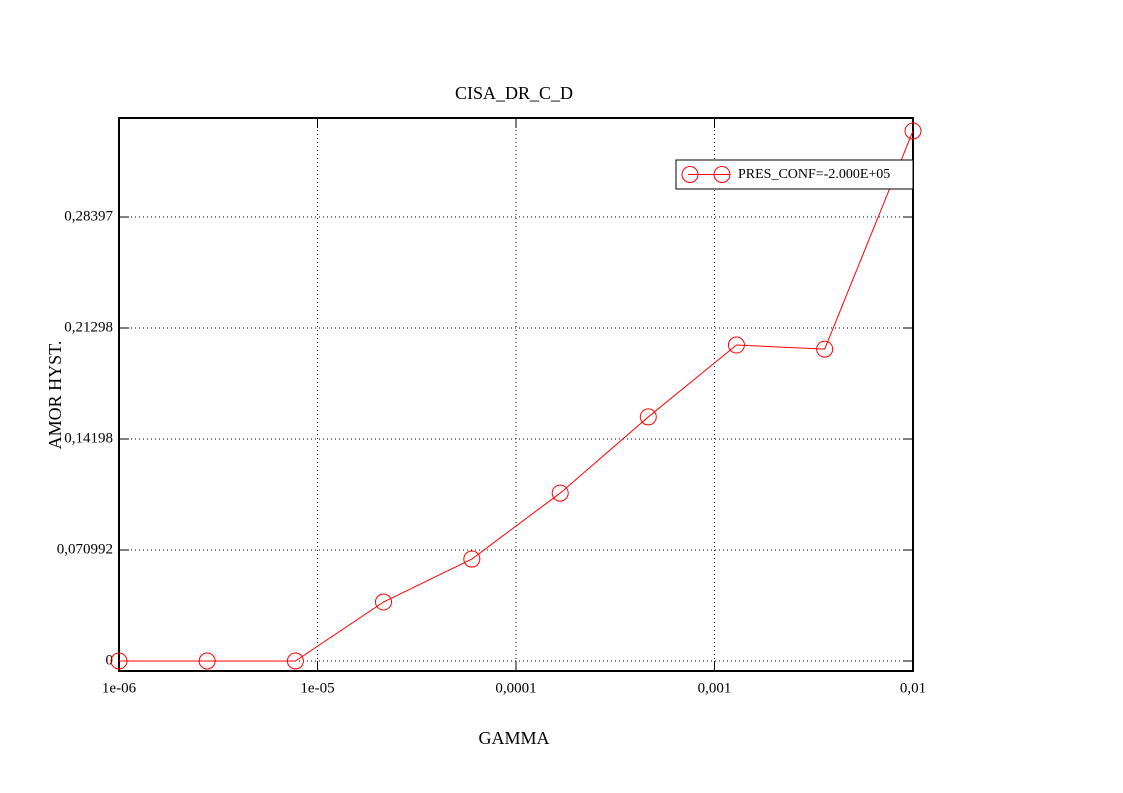 Image resolution: width=1123 pixels, height=793 pixels. What do you see at coordinates (88, 216) in the screenshot?
I see `y-tick-label: 0,28397` at bounding box center [88, 216].